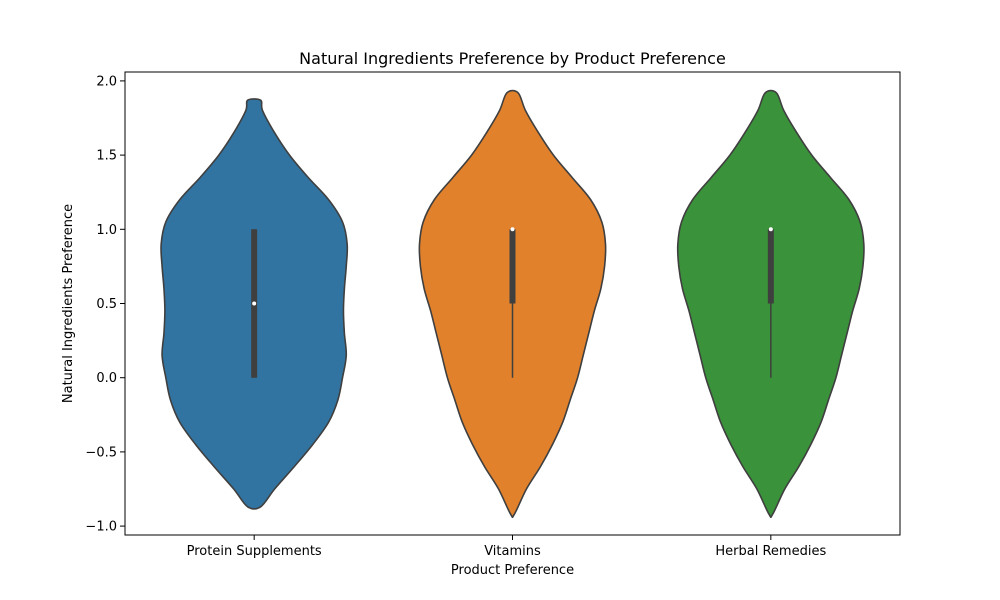 This screenshot has width=1000, height=600. Describe the element at coordinates (254, 551) in the screenshot. I see `x-tick-label: Protein Supplements` at that location.